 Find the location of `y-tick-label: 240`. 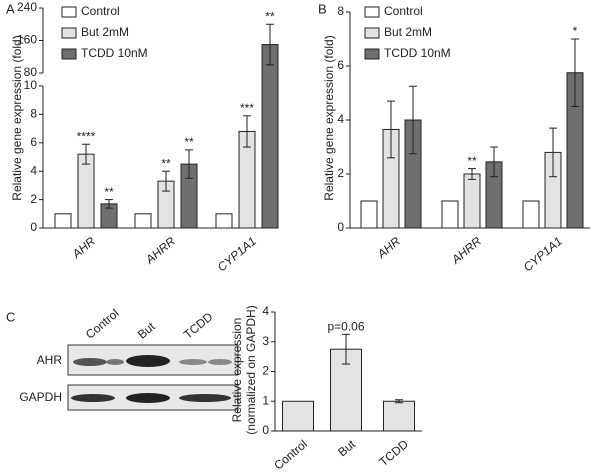

y-tick-label: 240 is located at coordinates (27, 7).